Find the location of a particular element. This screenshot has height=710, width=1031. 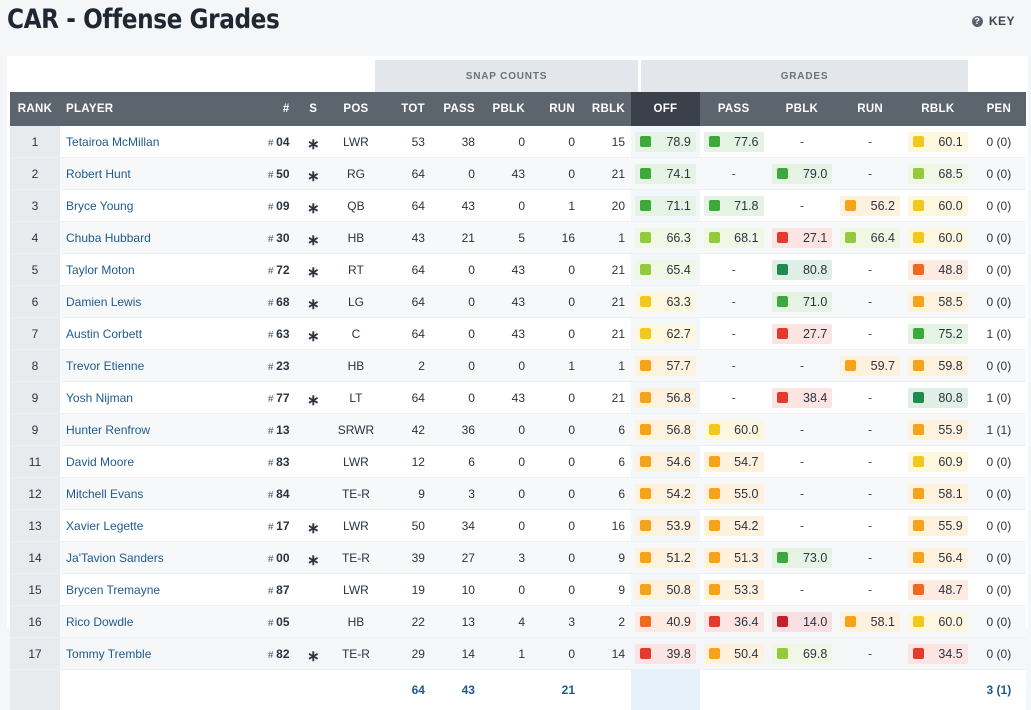

grade-rblk-cell: 58.5 is located at coordinates (938, 302).